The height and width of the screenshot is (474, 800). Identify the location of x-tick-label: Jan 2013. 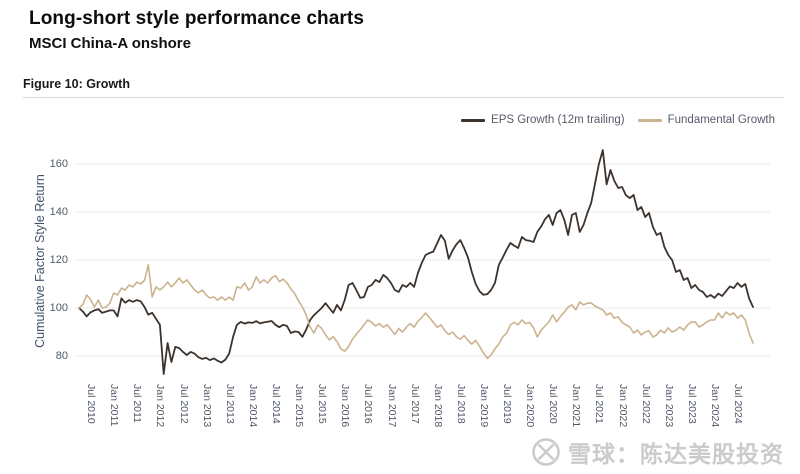
(206, 406).